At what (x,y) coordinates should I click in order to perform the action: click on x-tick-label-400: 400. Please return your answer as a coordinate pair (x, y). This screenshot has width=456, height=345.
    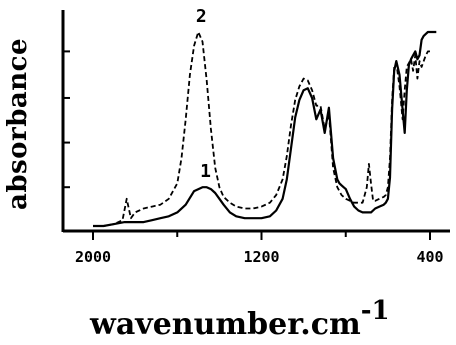
    Looking at the image, I should click on (429, 257).